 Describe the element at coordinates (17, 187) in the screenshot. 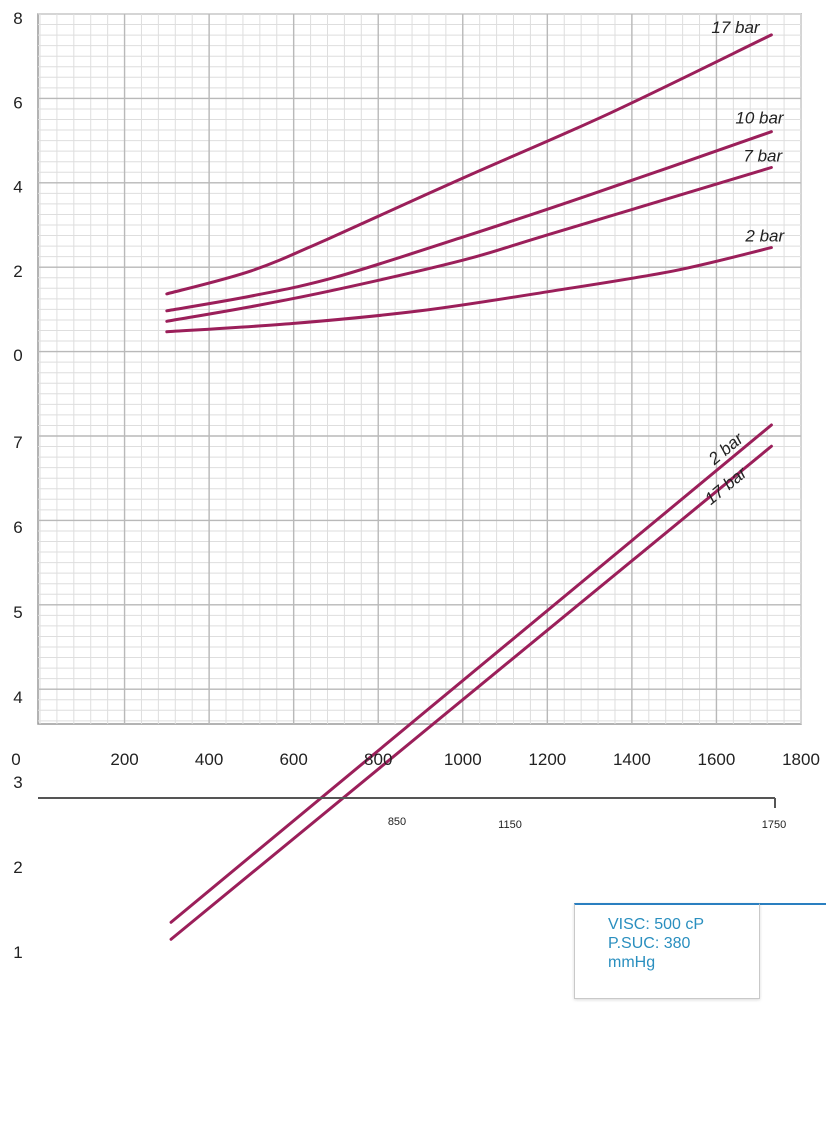

I see `y-tick-upper-4: 4` at that location.